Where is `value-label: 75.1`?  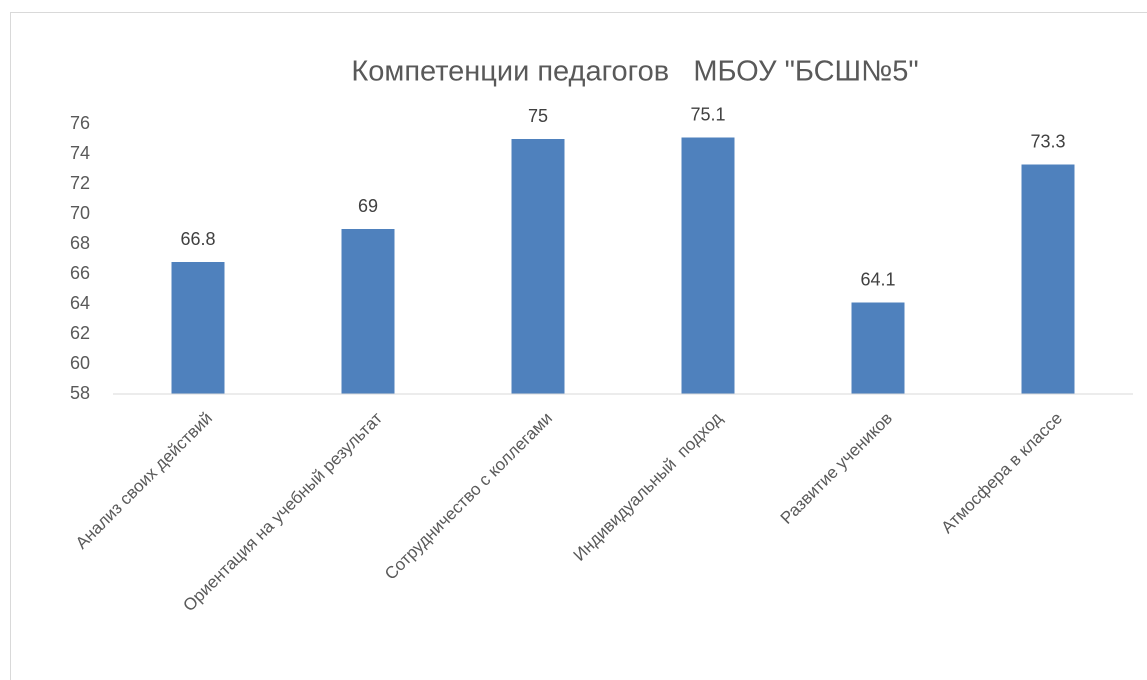 value-label: 75.1 is located at coordinates (707, 114).